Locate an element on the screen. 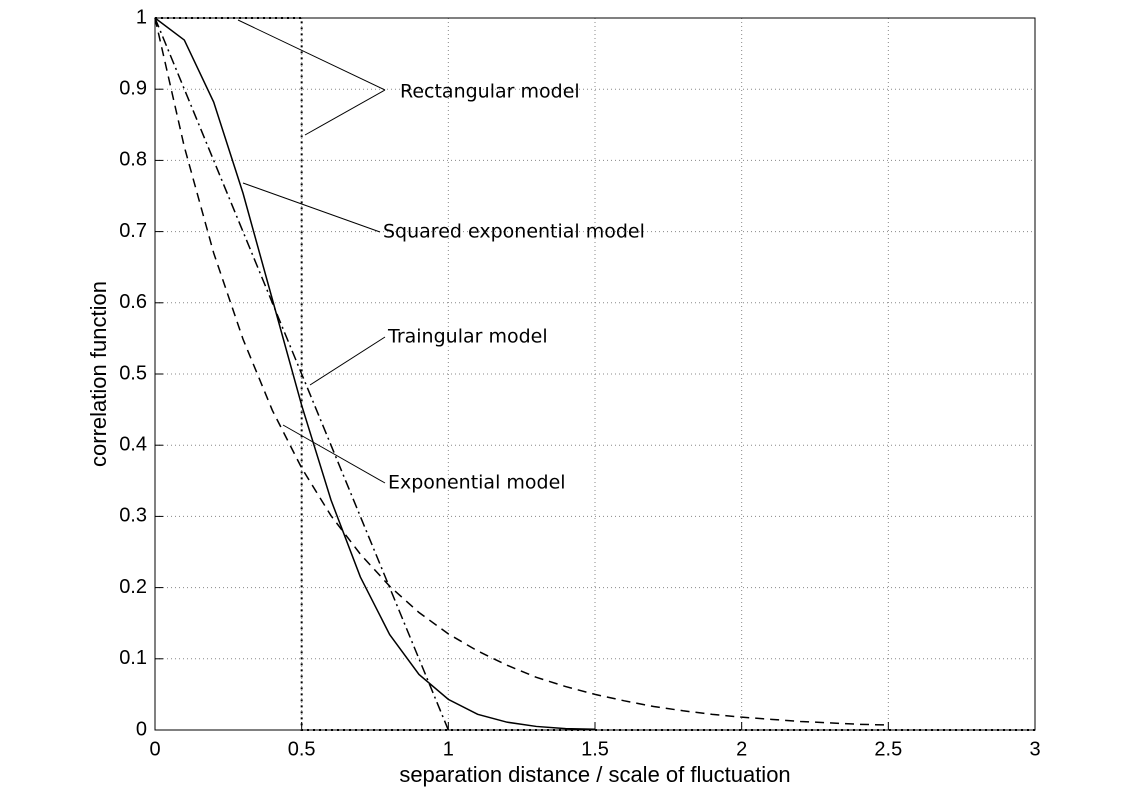  x-tick-label: 1.5 is located at coordinates (595, 749).